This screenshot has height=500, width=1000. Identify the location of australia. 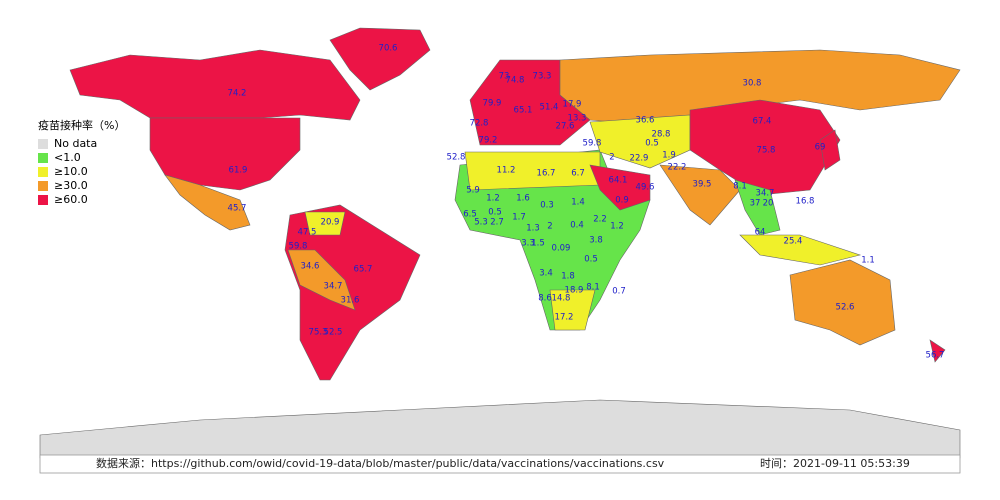
(842, 302).